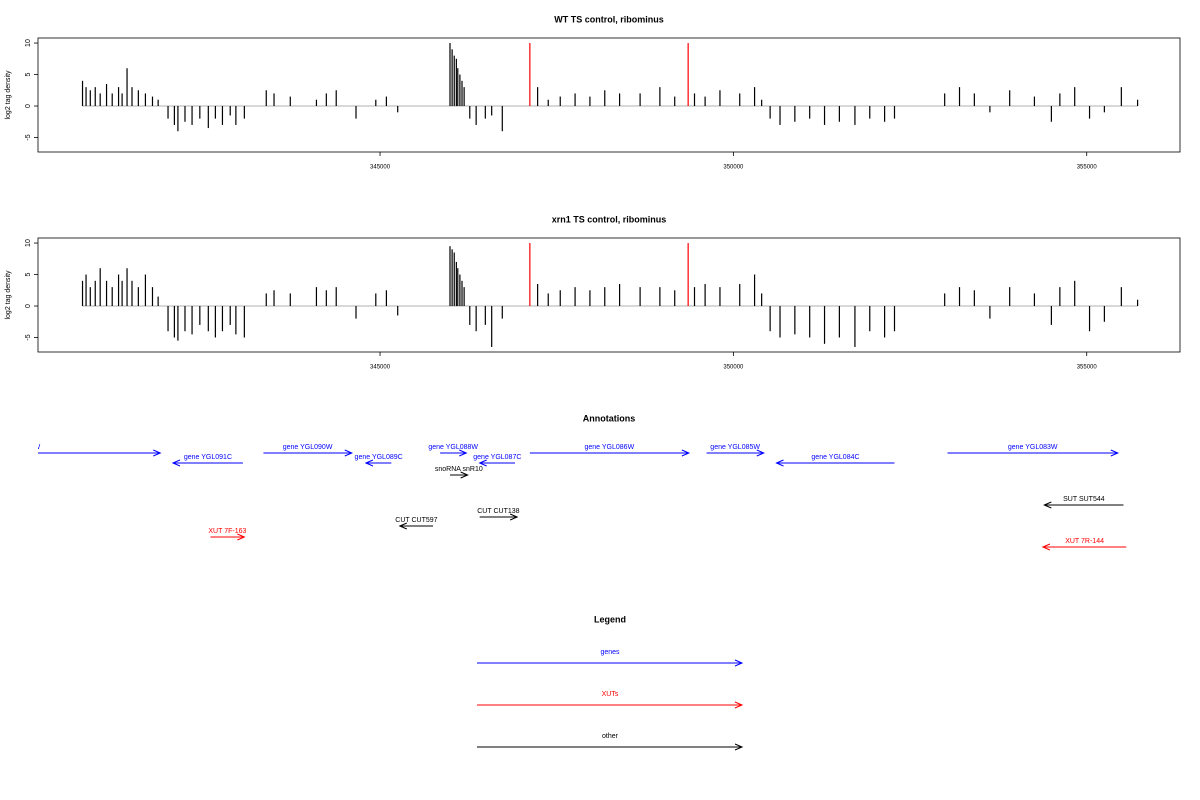 The image size is (1200, 800). I want to click on feature-label: CUT CUT138, so click(498, 511).